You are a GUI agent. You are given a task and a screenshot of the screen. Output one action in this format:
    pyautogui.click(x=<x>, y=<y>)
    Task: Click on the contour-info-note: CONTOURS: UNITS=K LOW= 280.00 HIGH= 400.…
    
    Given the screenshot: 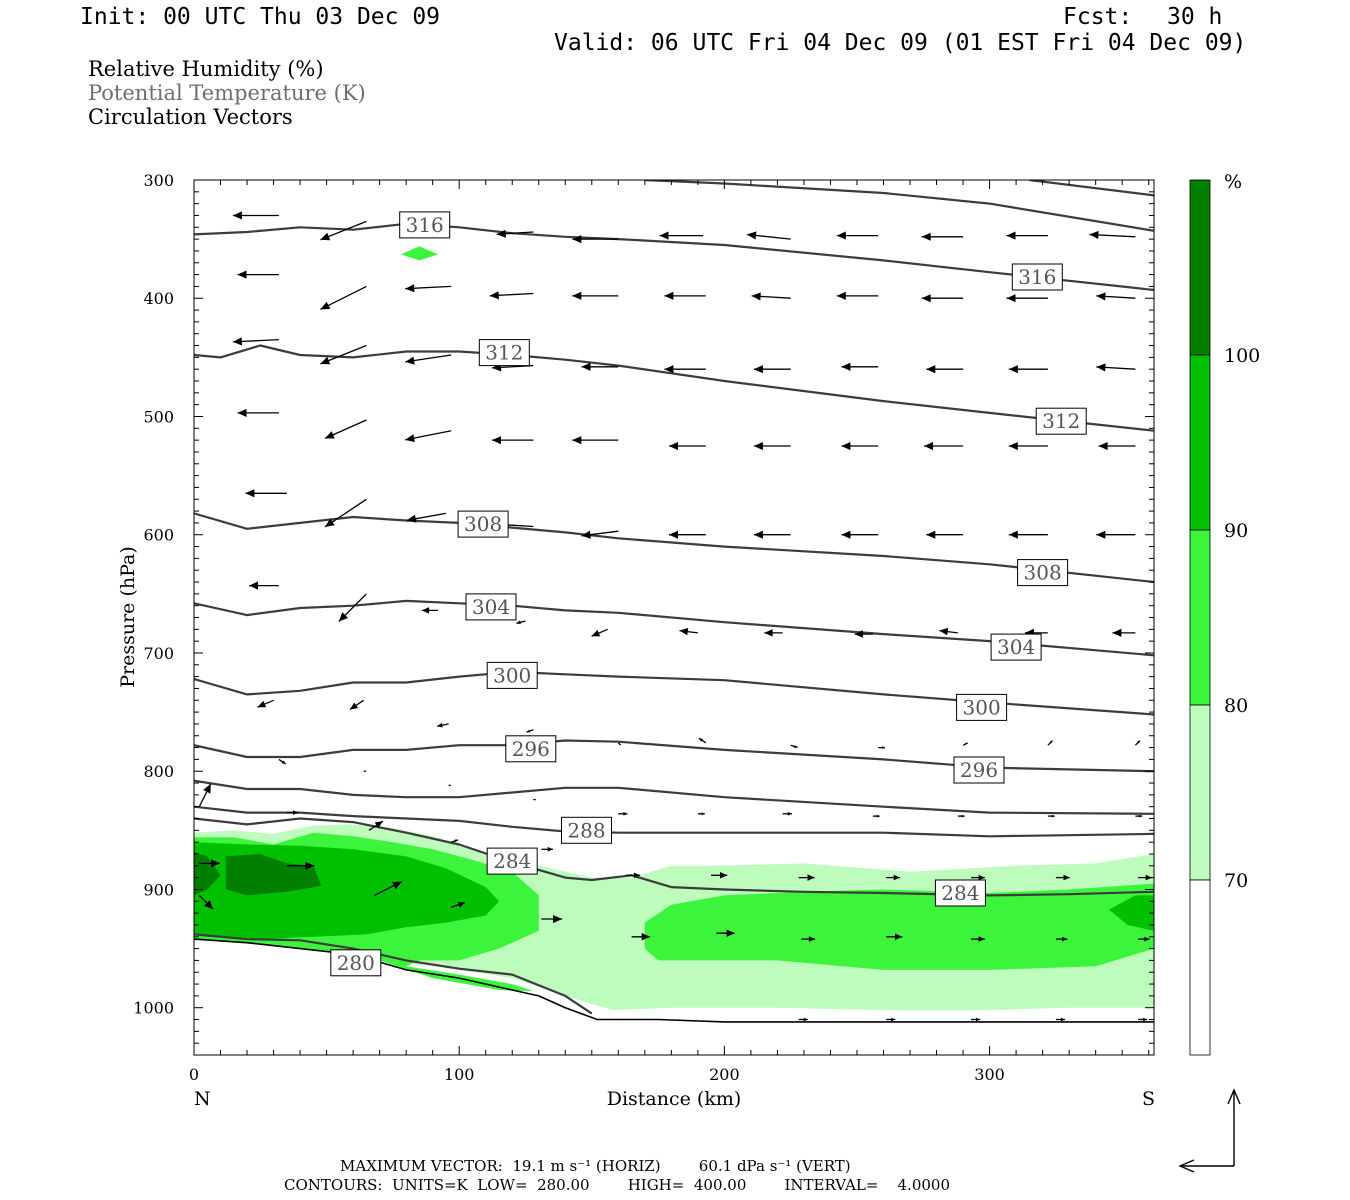 What is the action you would take?
    pyautogui.click(x=617, y=1185)
    